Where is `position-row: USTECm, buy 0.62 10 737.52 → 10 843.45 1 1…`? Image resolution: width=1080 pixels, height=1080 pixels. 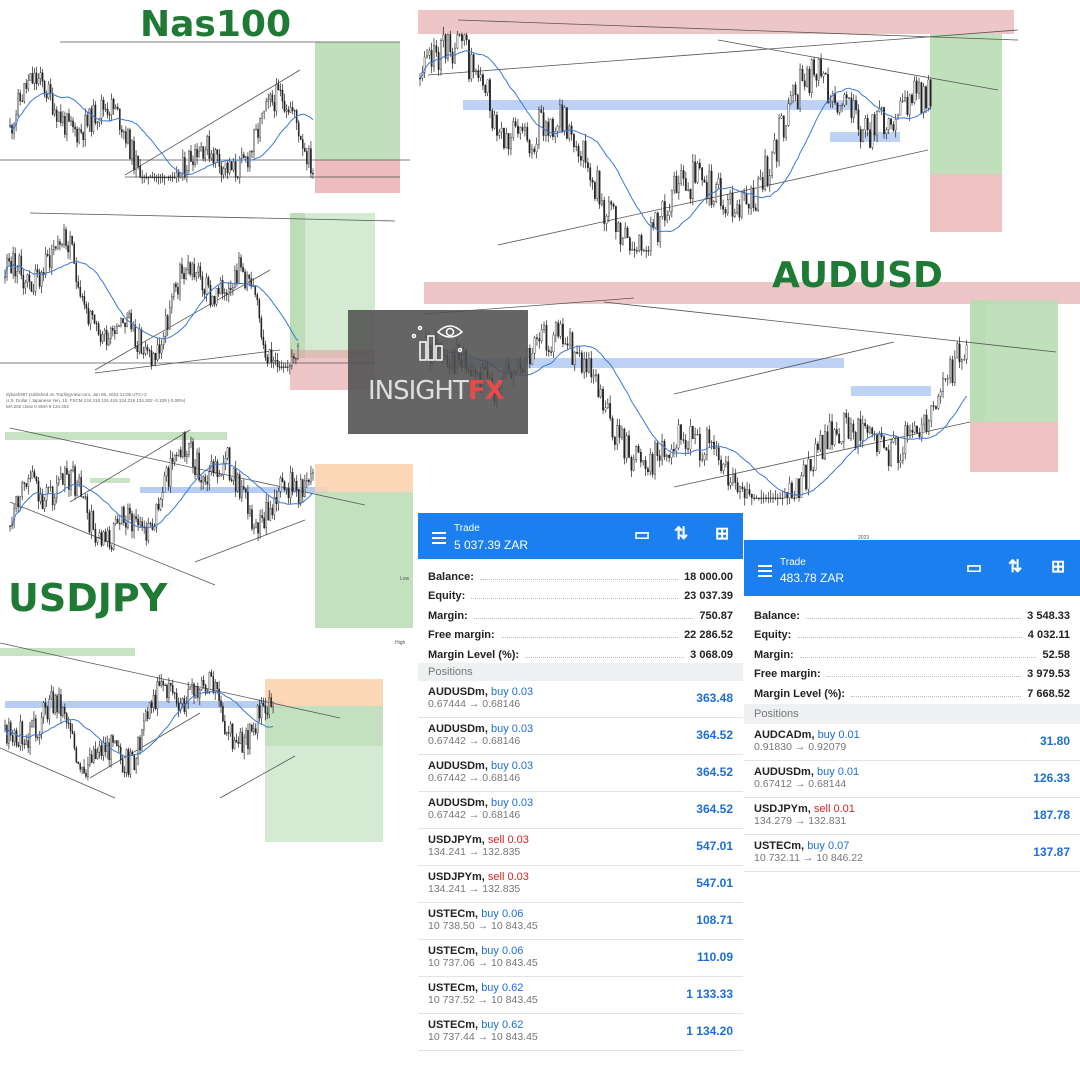 position-row: USTECm, buy 0.62 10 737.52 → 10 843.45 1 1… is located at coordinates (580, 995).